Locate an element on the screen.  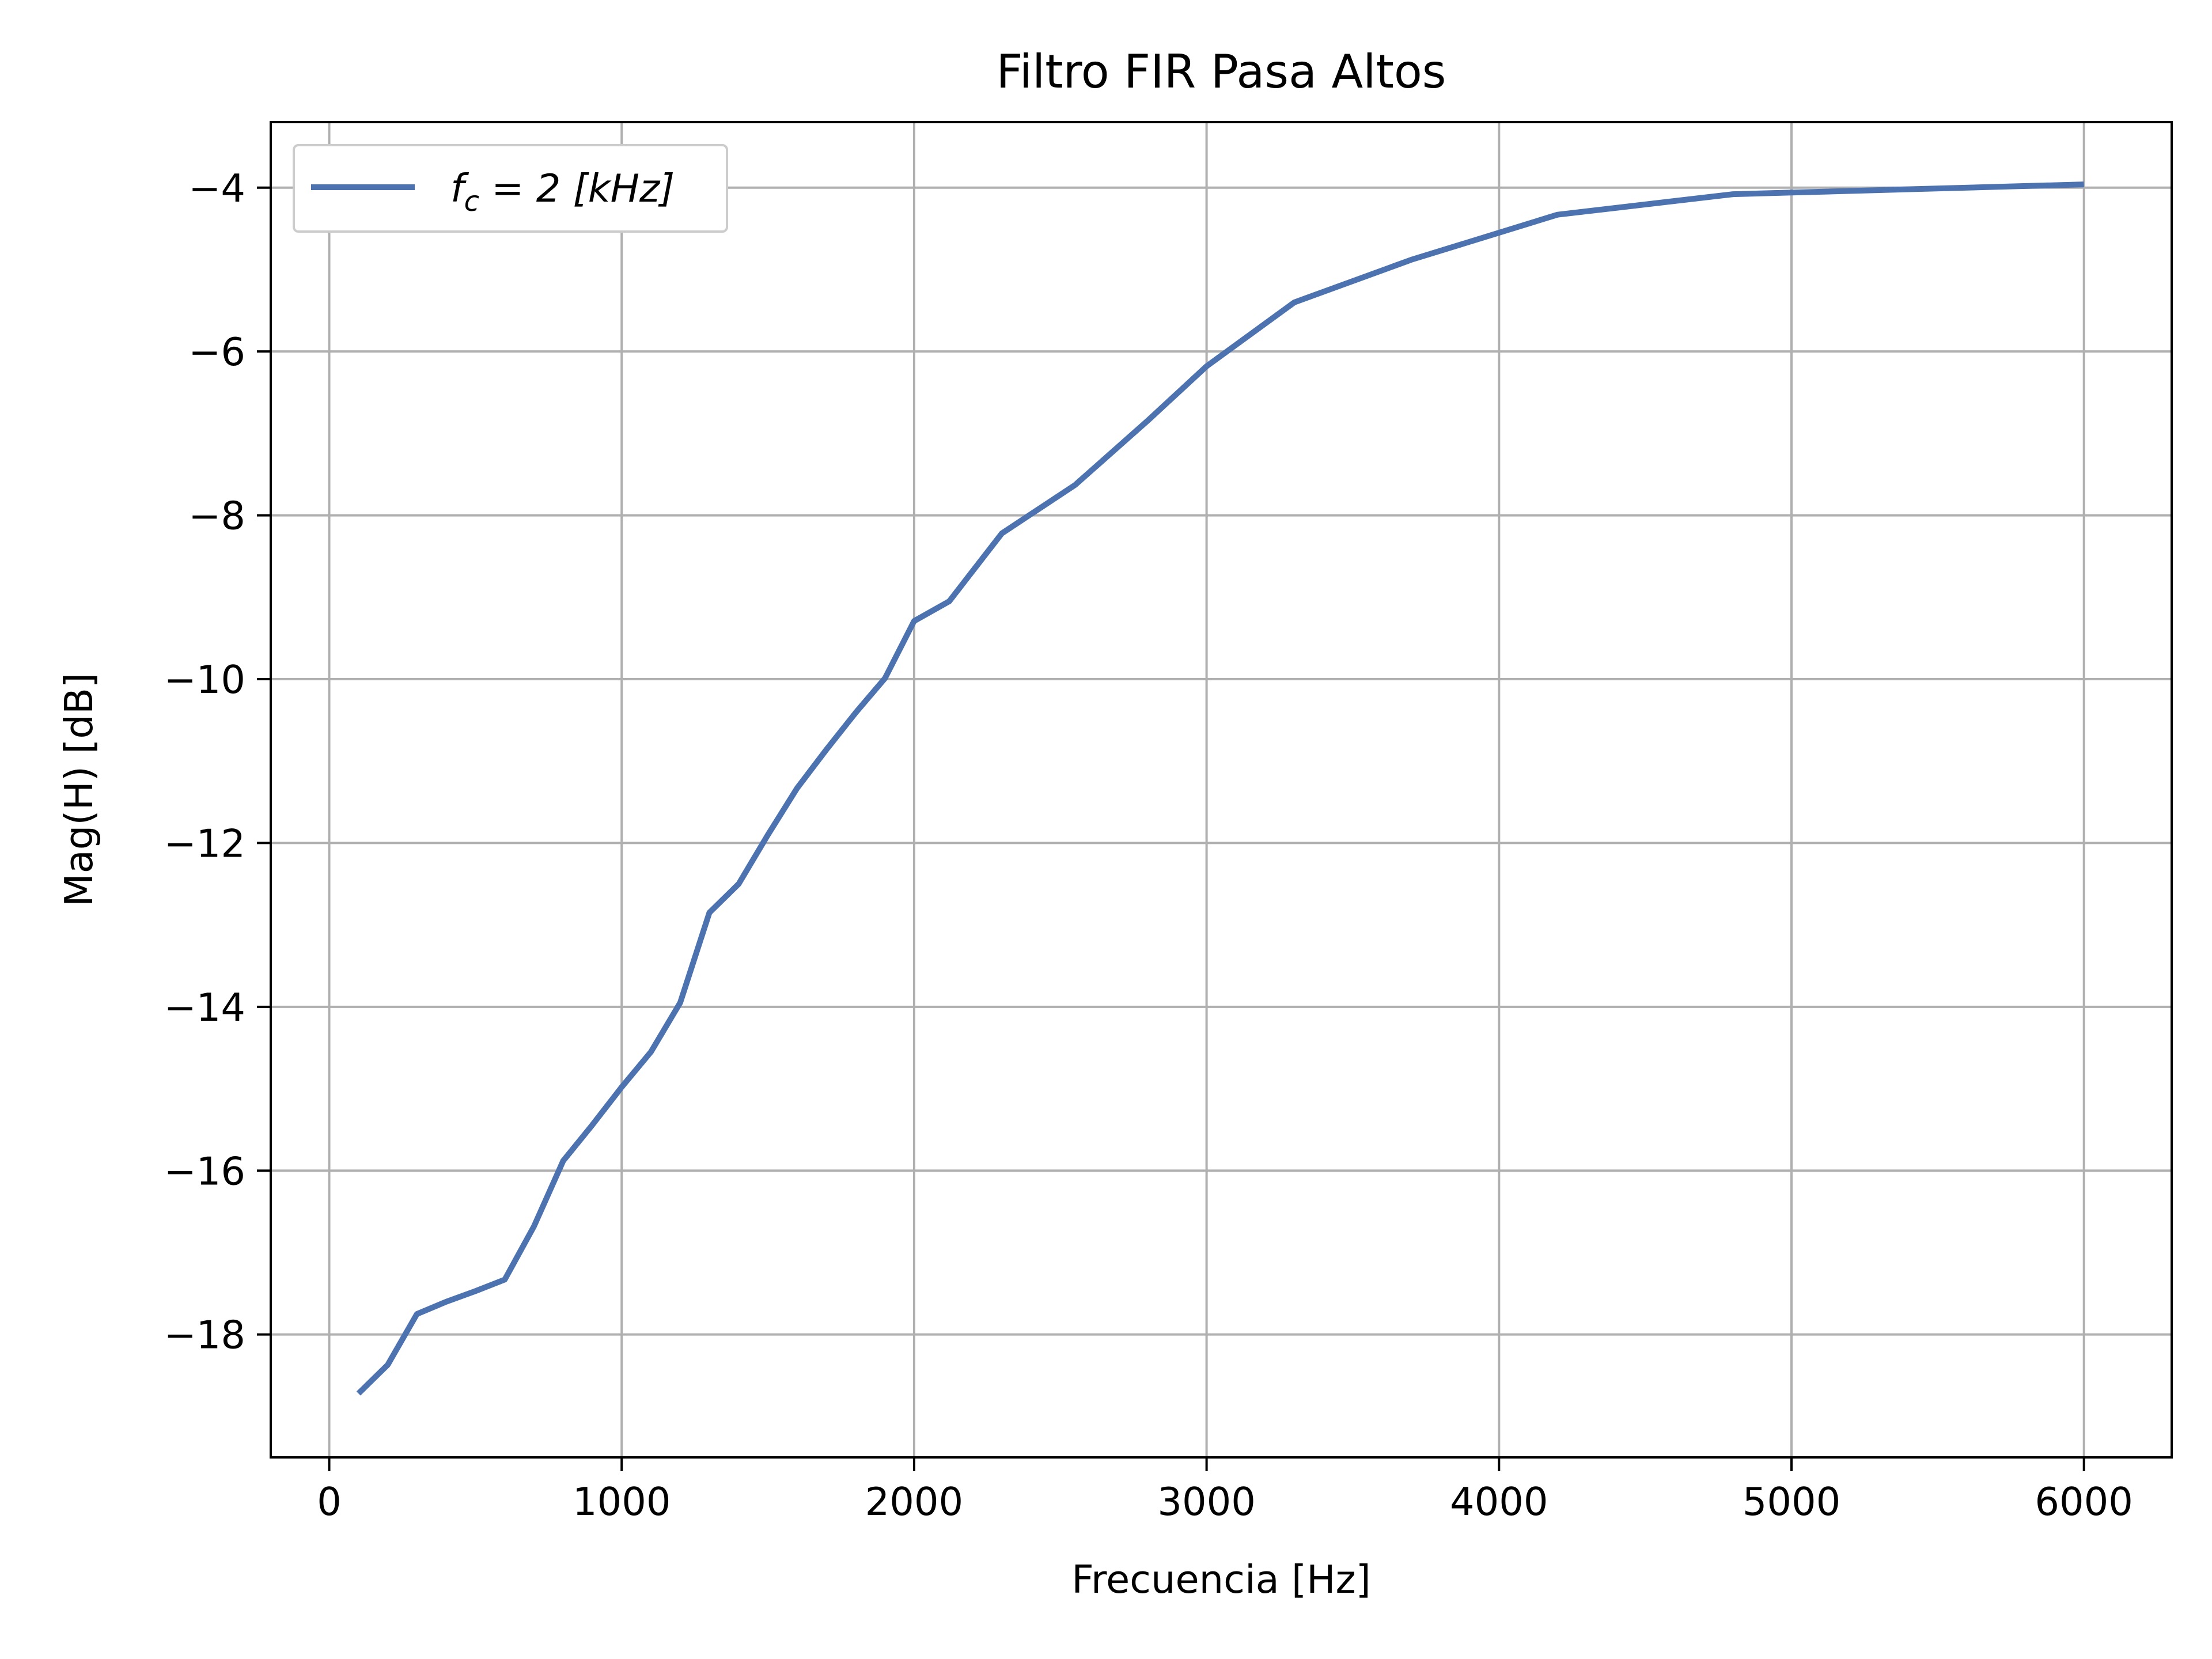
y-tick-label: −8 is located at coordinates (216, 516).